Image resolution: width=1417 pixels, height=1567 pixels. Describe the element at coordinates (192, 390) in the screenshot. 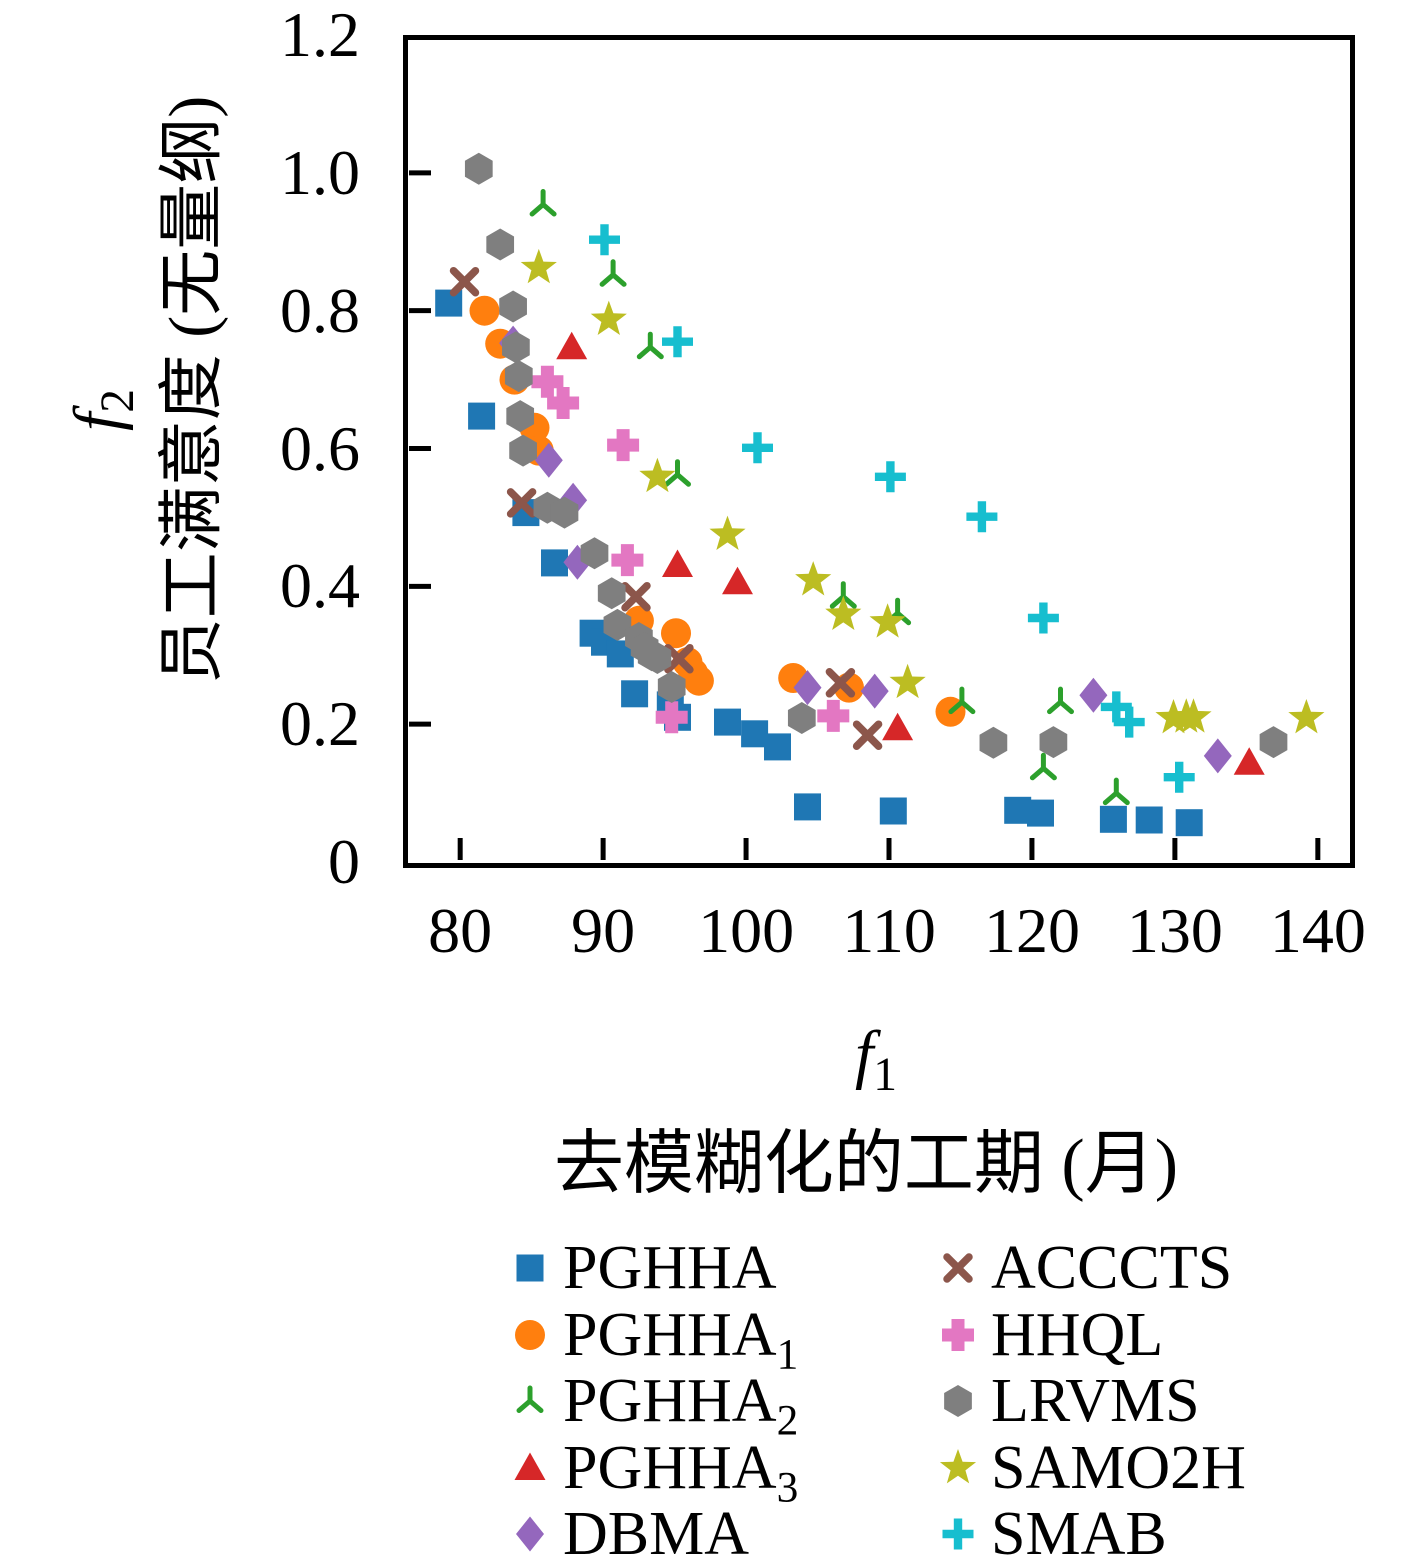

I see `y-axis-label-text: 员工满意度 (无量纲)` at that location.